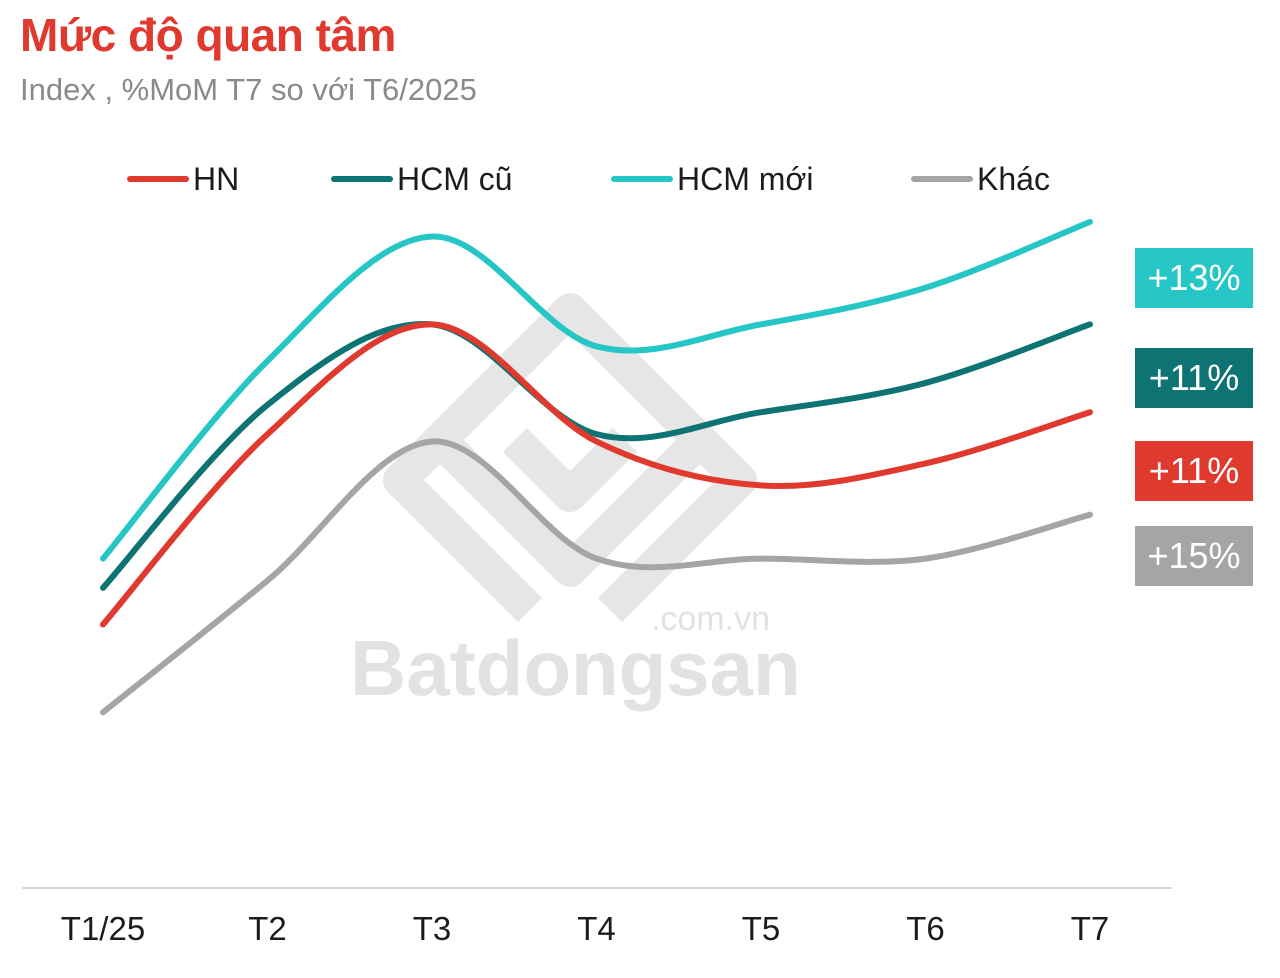 The width and height of the screenshot is (1280, 978). I want to click on legend: HN HCM cũ HCM mới Khác, so click(640, 181).